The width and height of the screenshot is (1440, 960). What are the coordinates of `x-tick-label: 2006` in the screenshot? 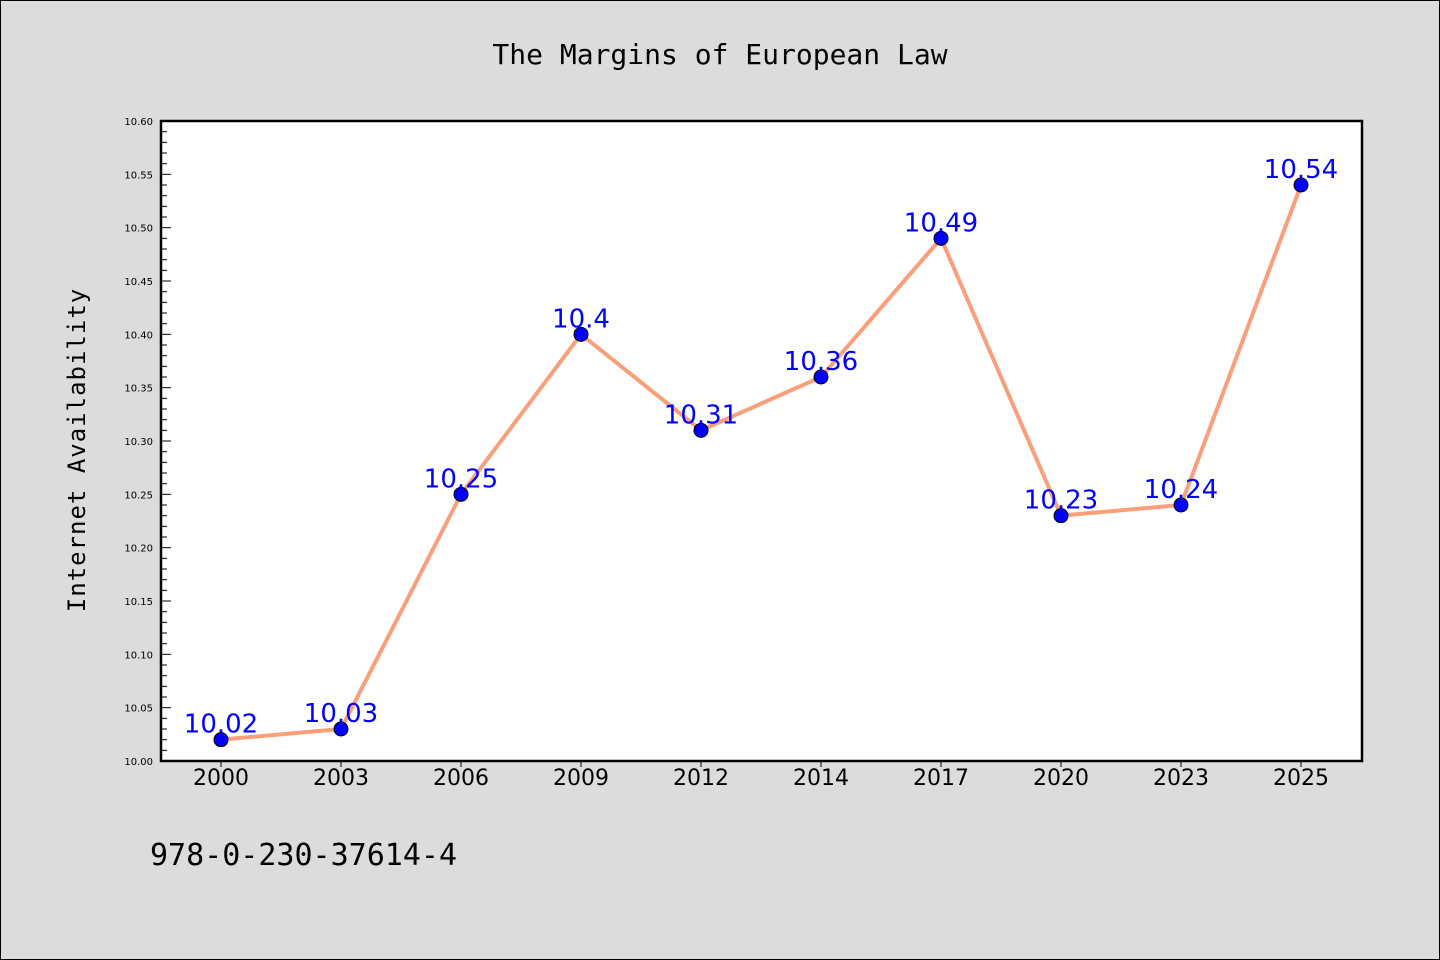 It's located at (461, 778).